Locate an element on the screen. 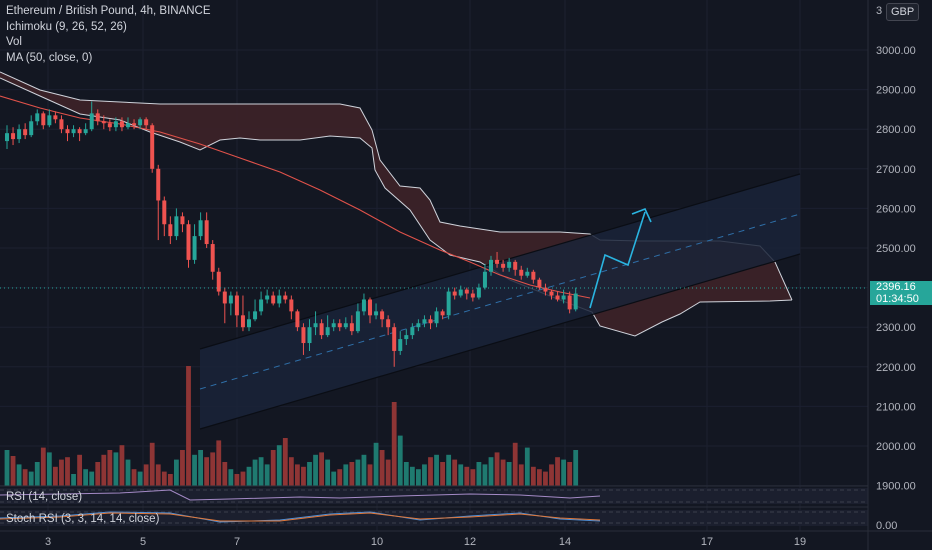  stoch-k-line is located at coordinates (300, 517).